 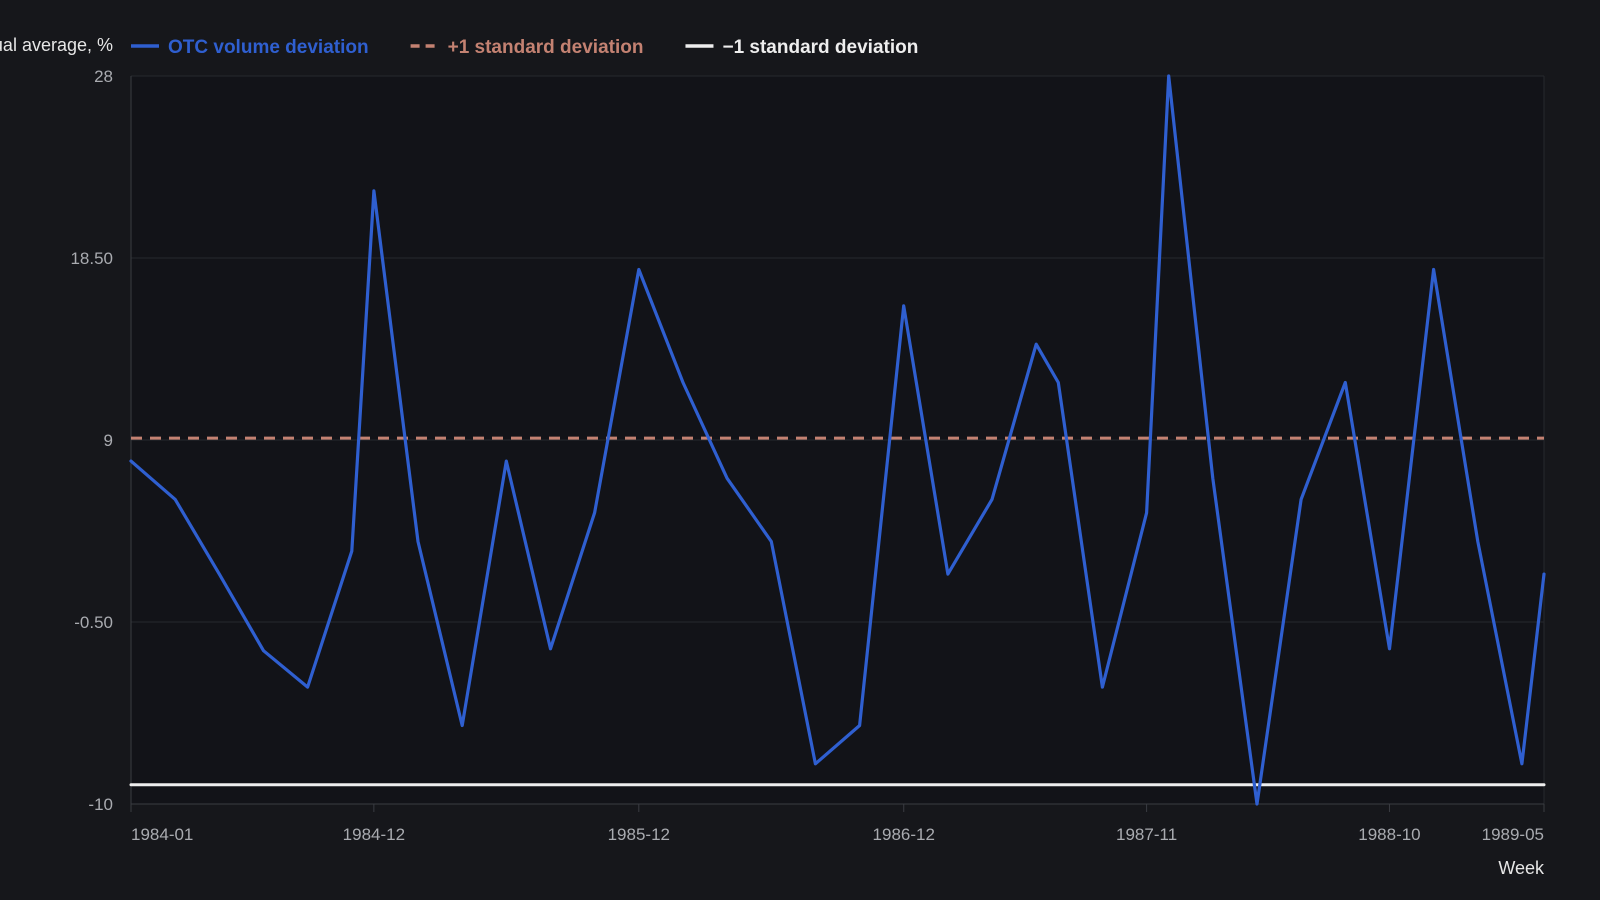 I want to click on legend-label-0: OTC volume deviation, so click(x=268, y=47).